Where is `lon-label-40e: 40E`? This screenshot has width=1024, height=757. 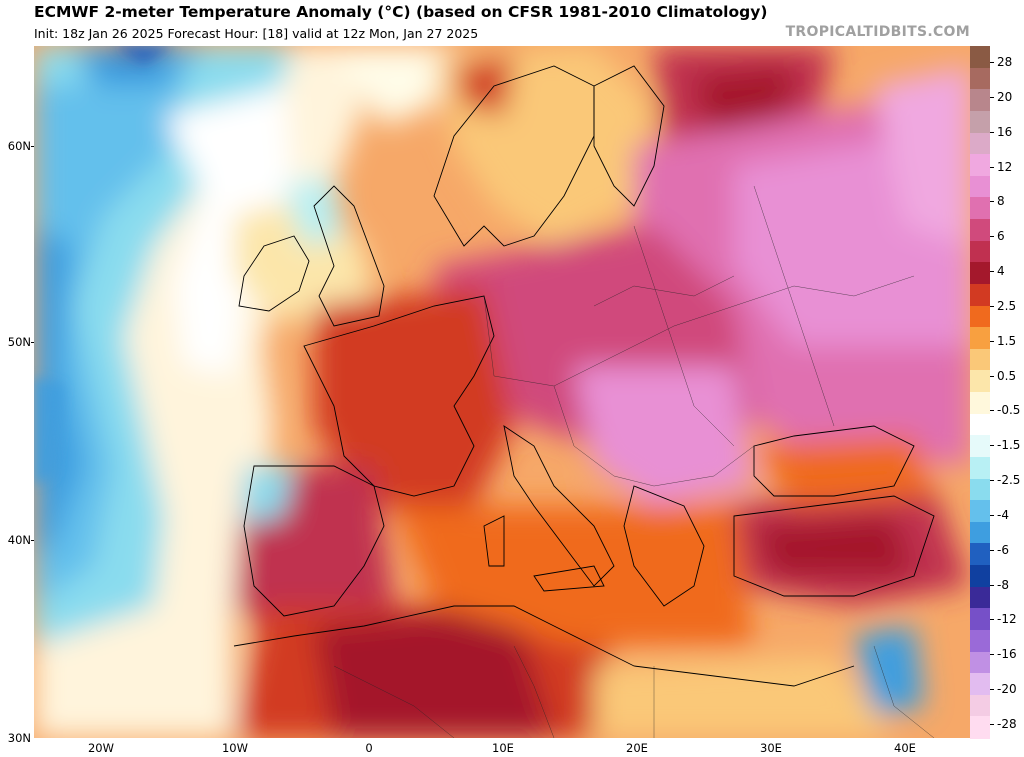 lon-label-40e: 40E is located at coordinates (905, 748).